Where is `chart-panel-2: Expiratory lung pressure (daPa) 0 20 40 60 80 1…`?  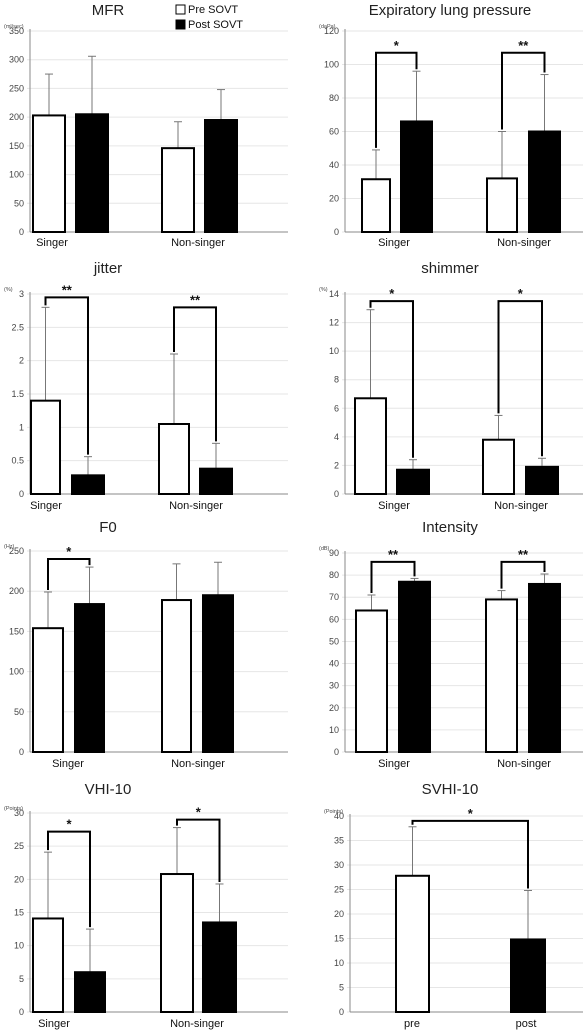
chart-panel-2: Expiratory lung pressure (daPa) 0 20 40 60 80 1… is located at coordinates (451, 125).